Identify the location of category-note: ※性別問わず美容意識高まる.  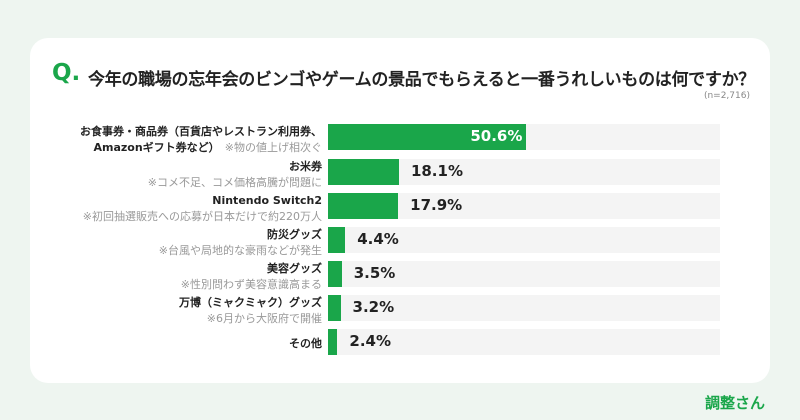
(251, 284).